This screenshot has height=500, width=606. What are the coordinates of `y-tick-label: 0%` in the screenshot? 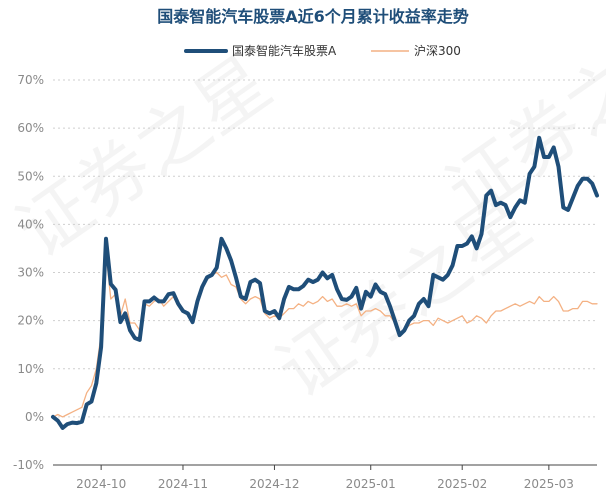 It's located at (34, 417).